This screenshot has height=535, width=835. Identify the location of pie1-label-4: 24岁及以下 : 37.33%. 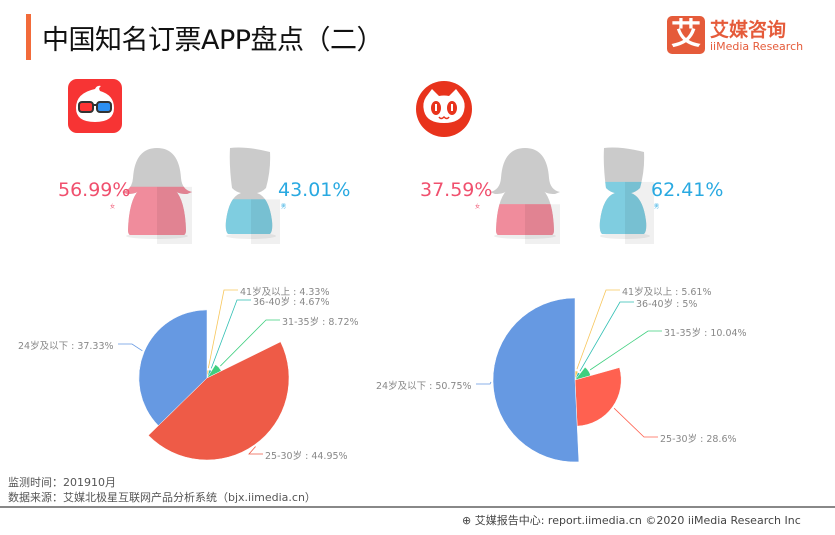
(66, 346).